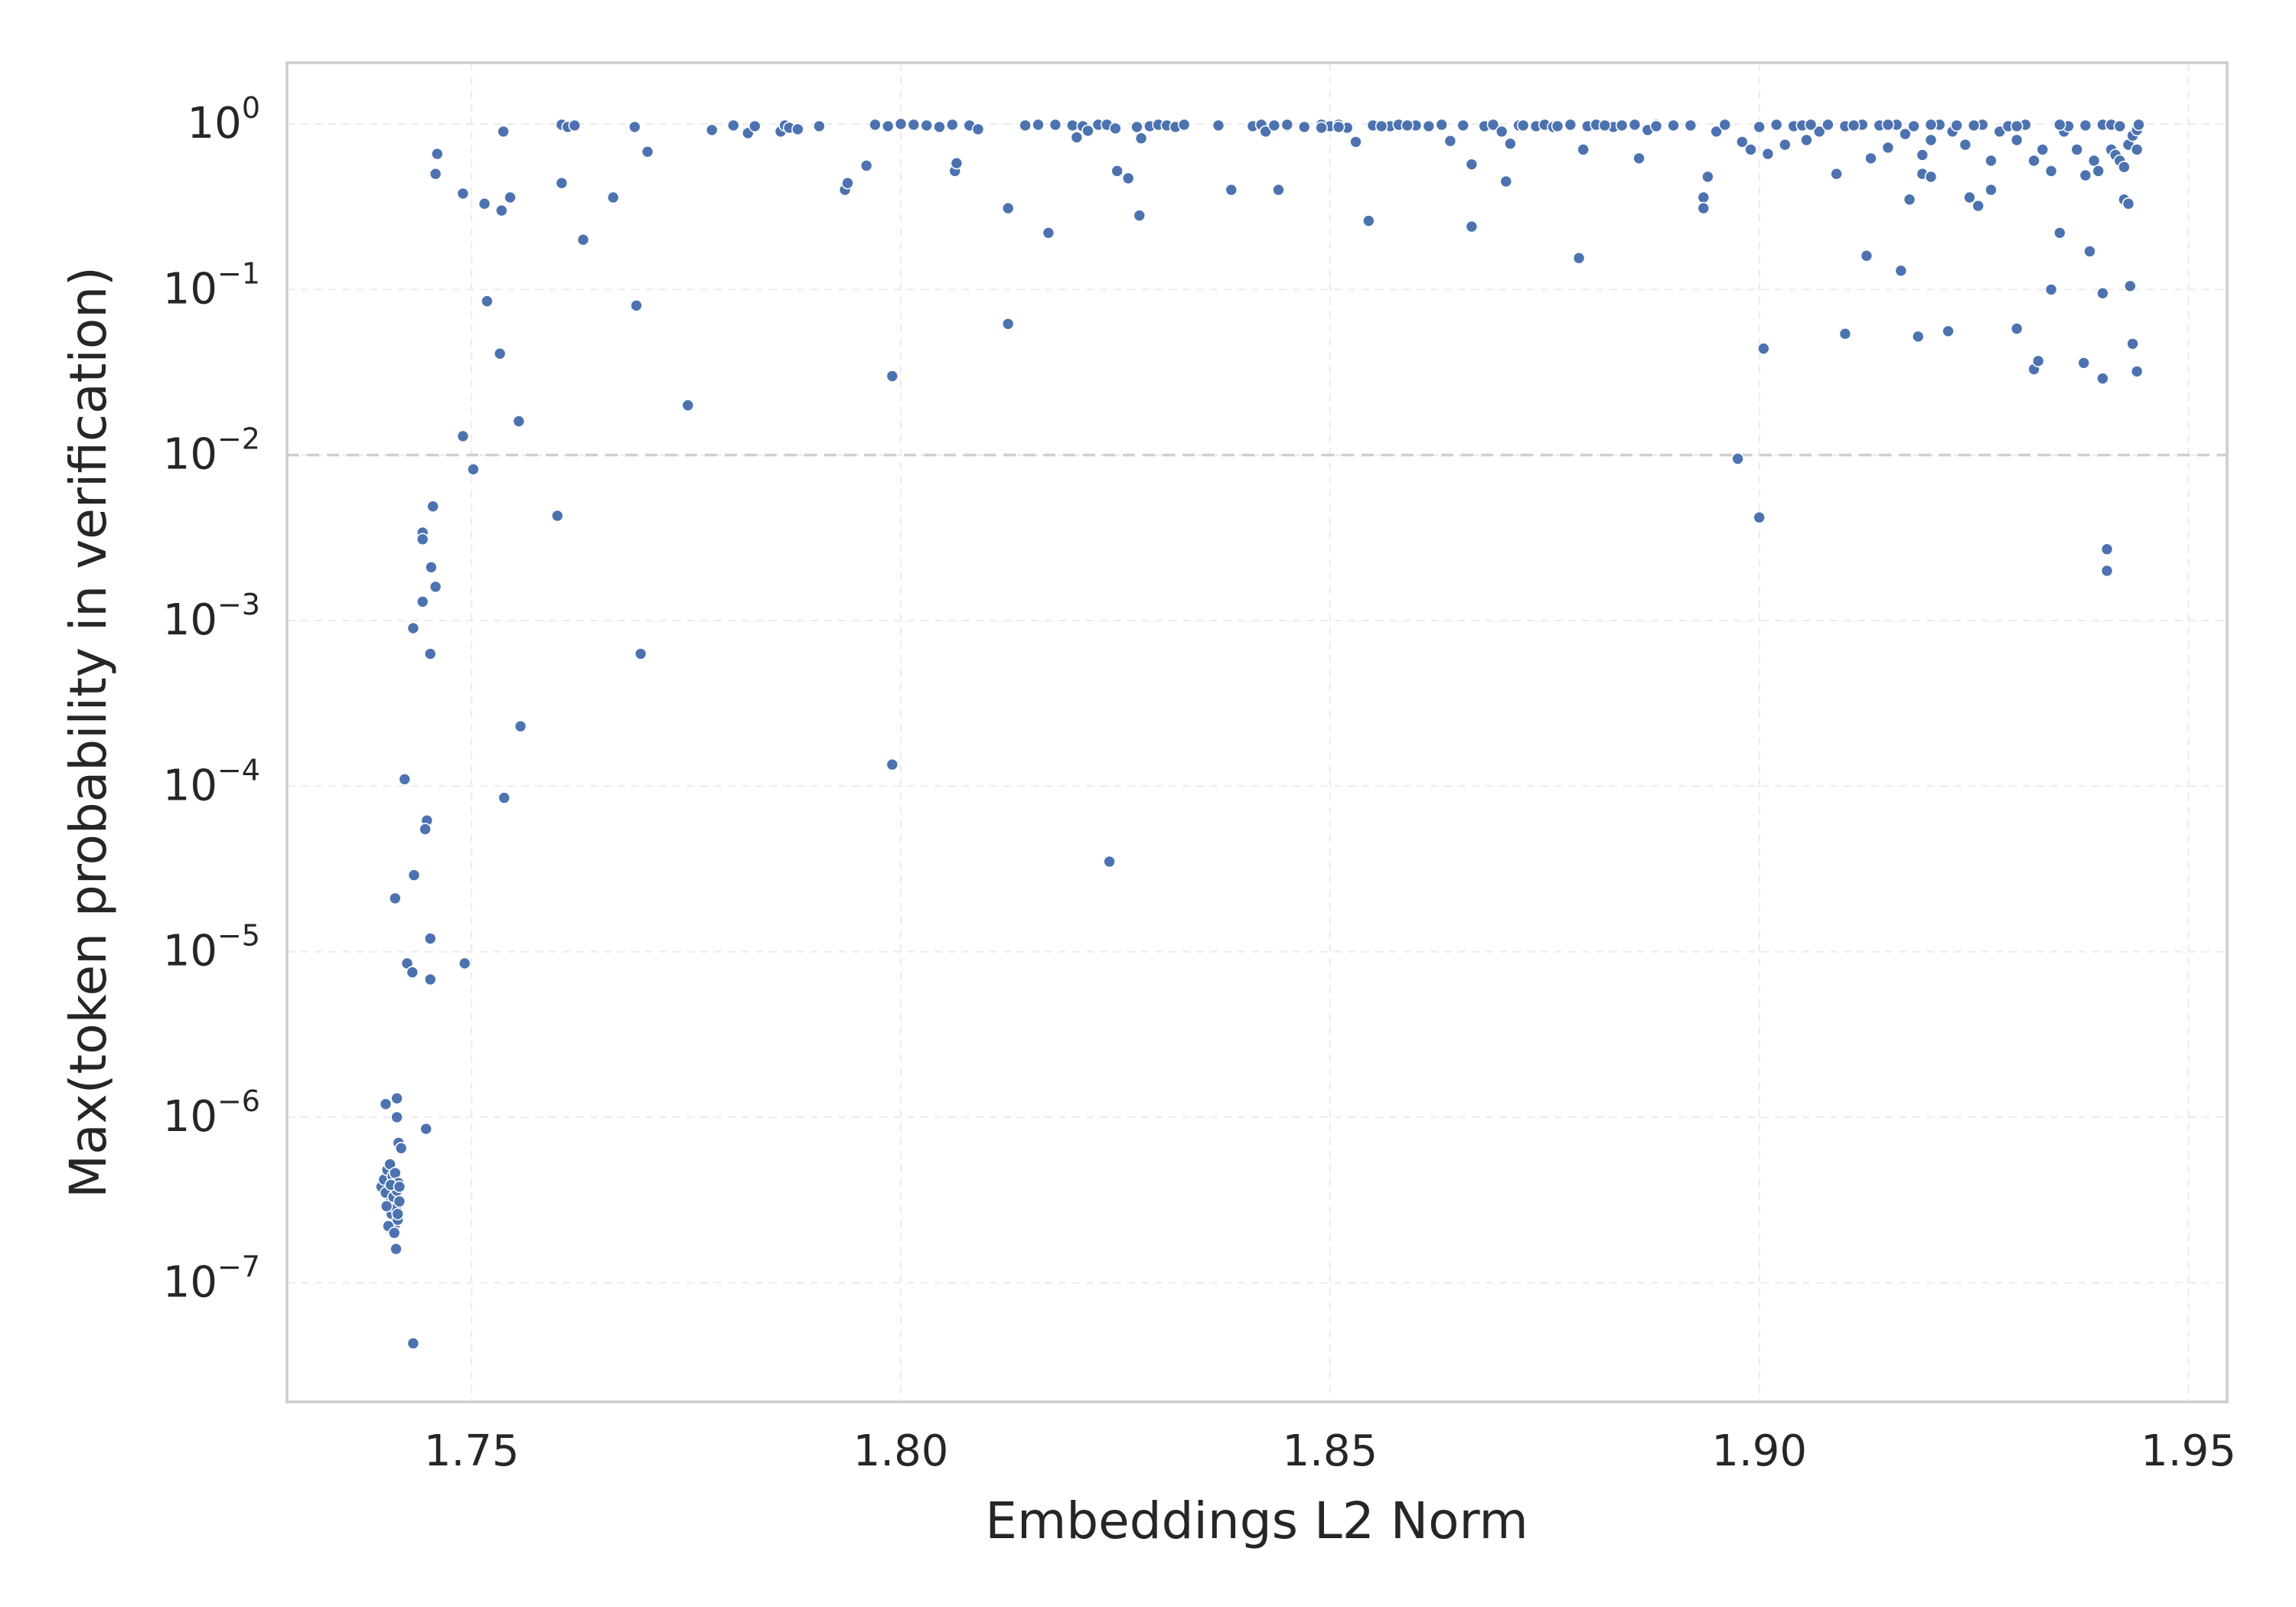  I want to click on x-tick-label: 1.80, so click(901, 1451).